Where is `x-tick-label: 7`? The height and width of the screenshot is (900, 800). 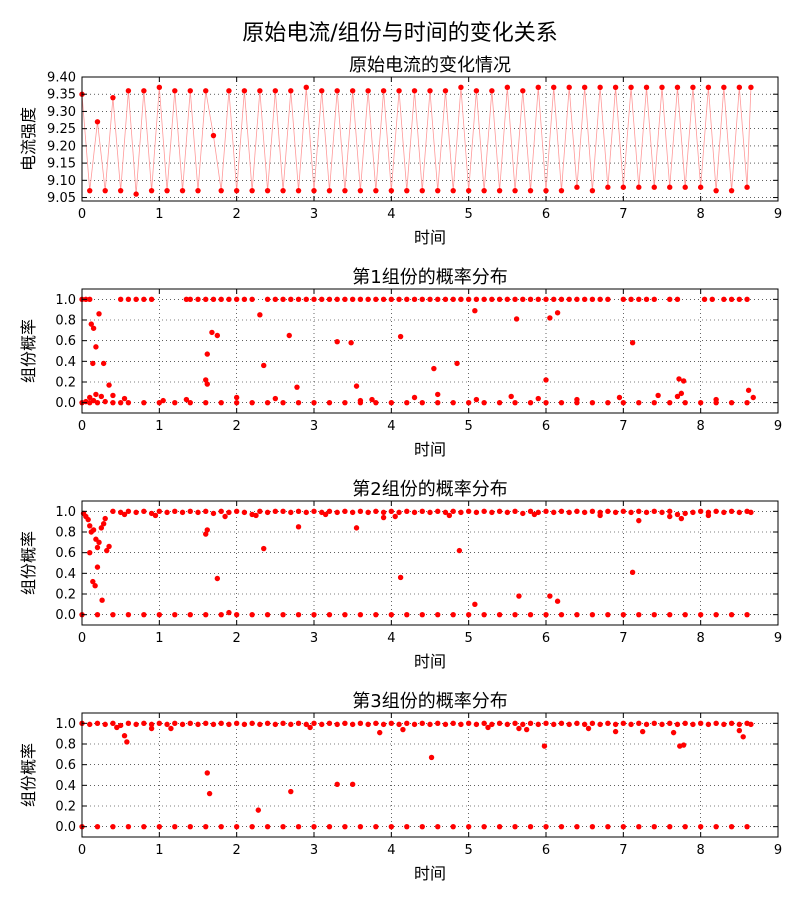 x-tick-label: 7 is located at coordinates (623, 214).